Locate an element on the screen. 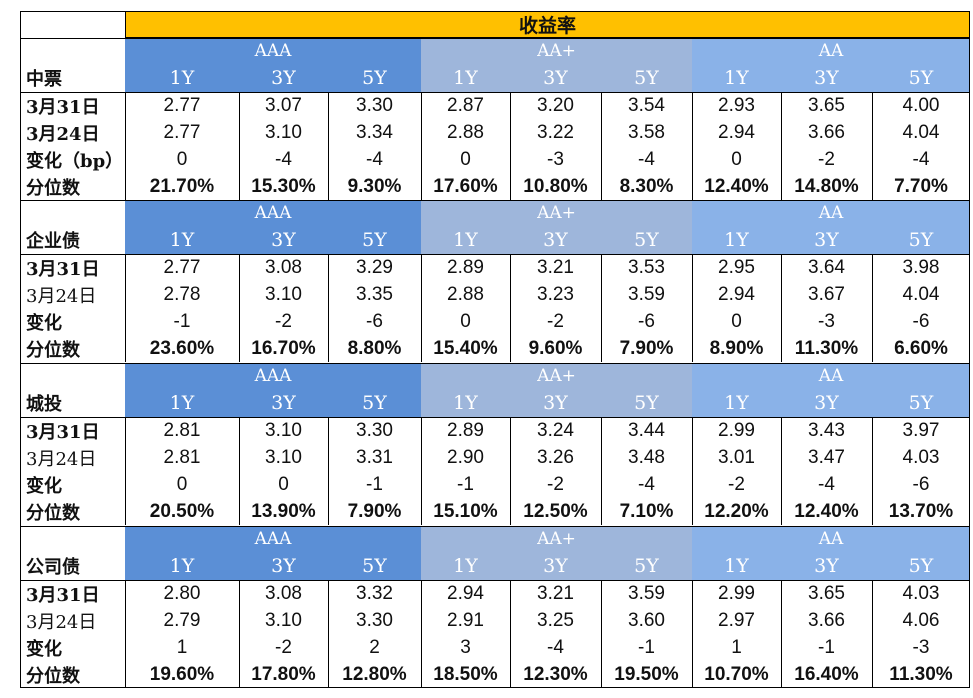 This screenshot has height=698, width=973. row-label: 变化 is located at coordinates (44, 649).